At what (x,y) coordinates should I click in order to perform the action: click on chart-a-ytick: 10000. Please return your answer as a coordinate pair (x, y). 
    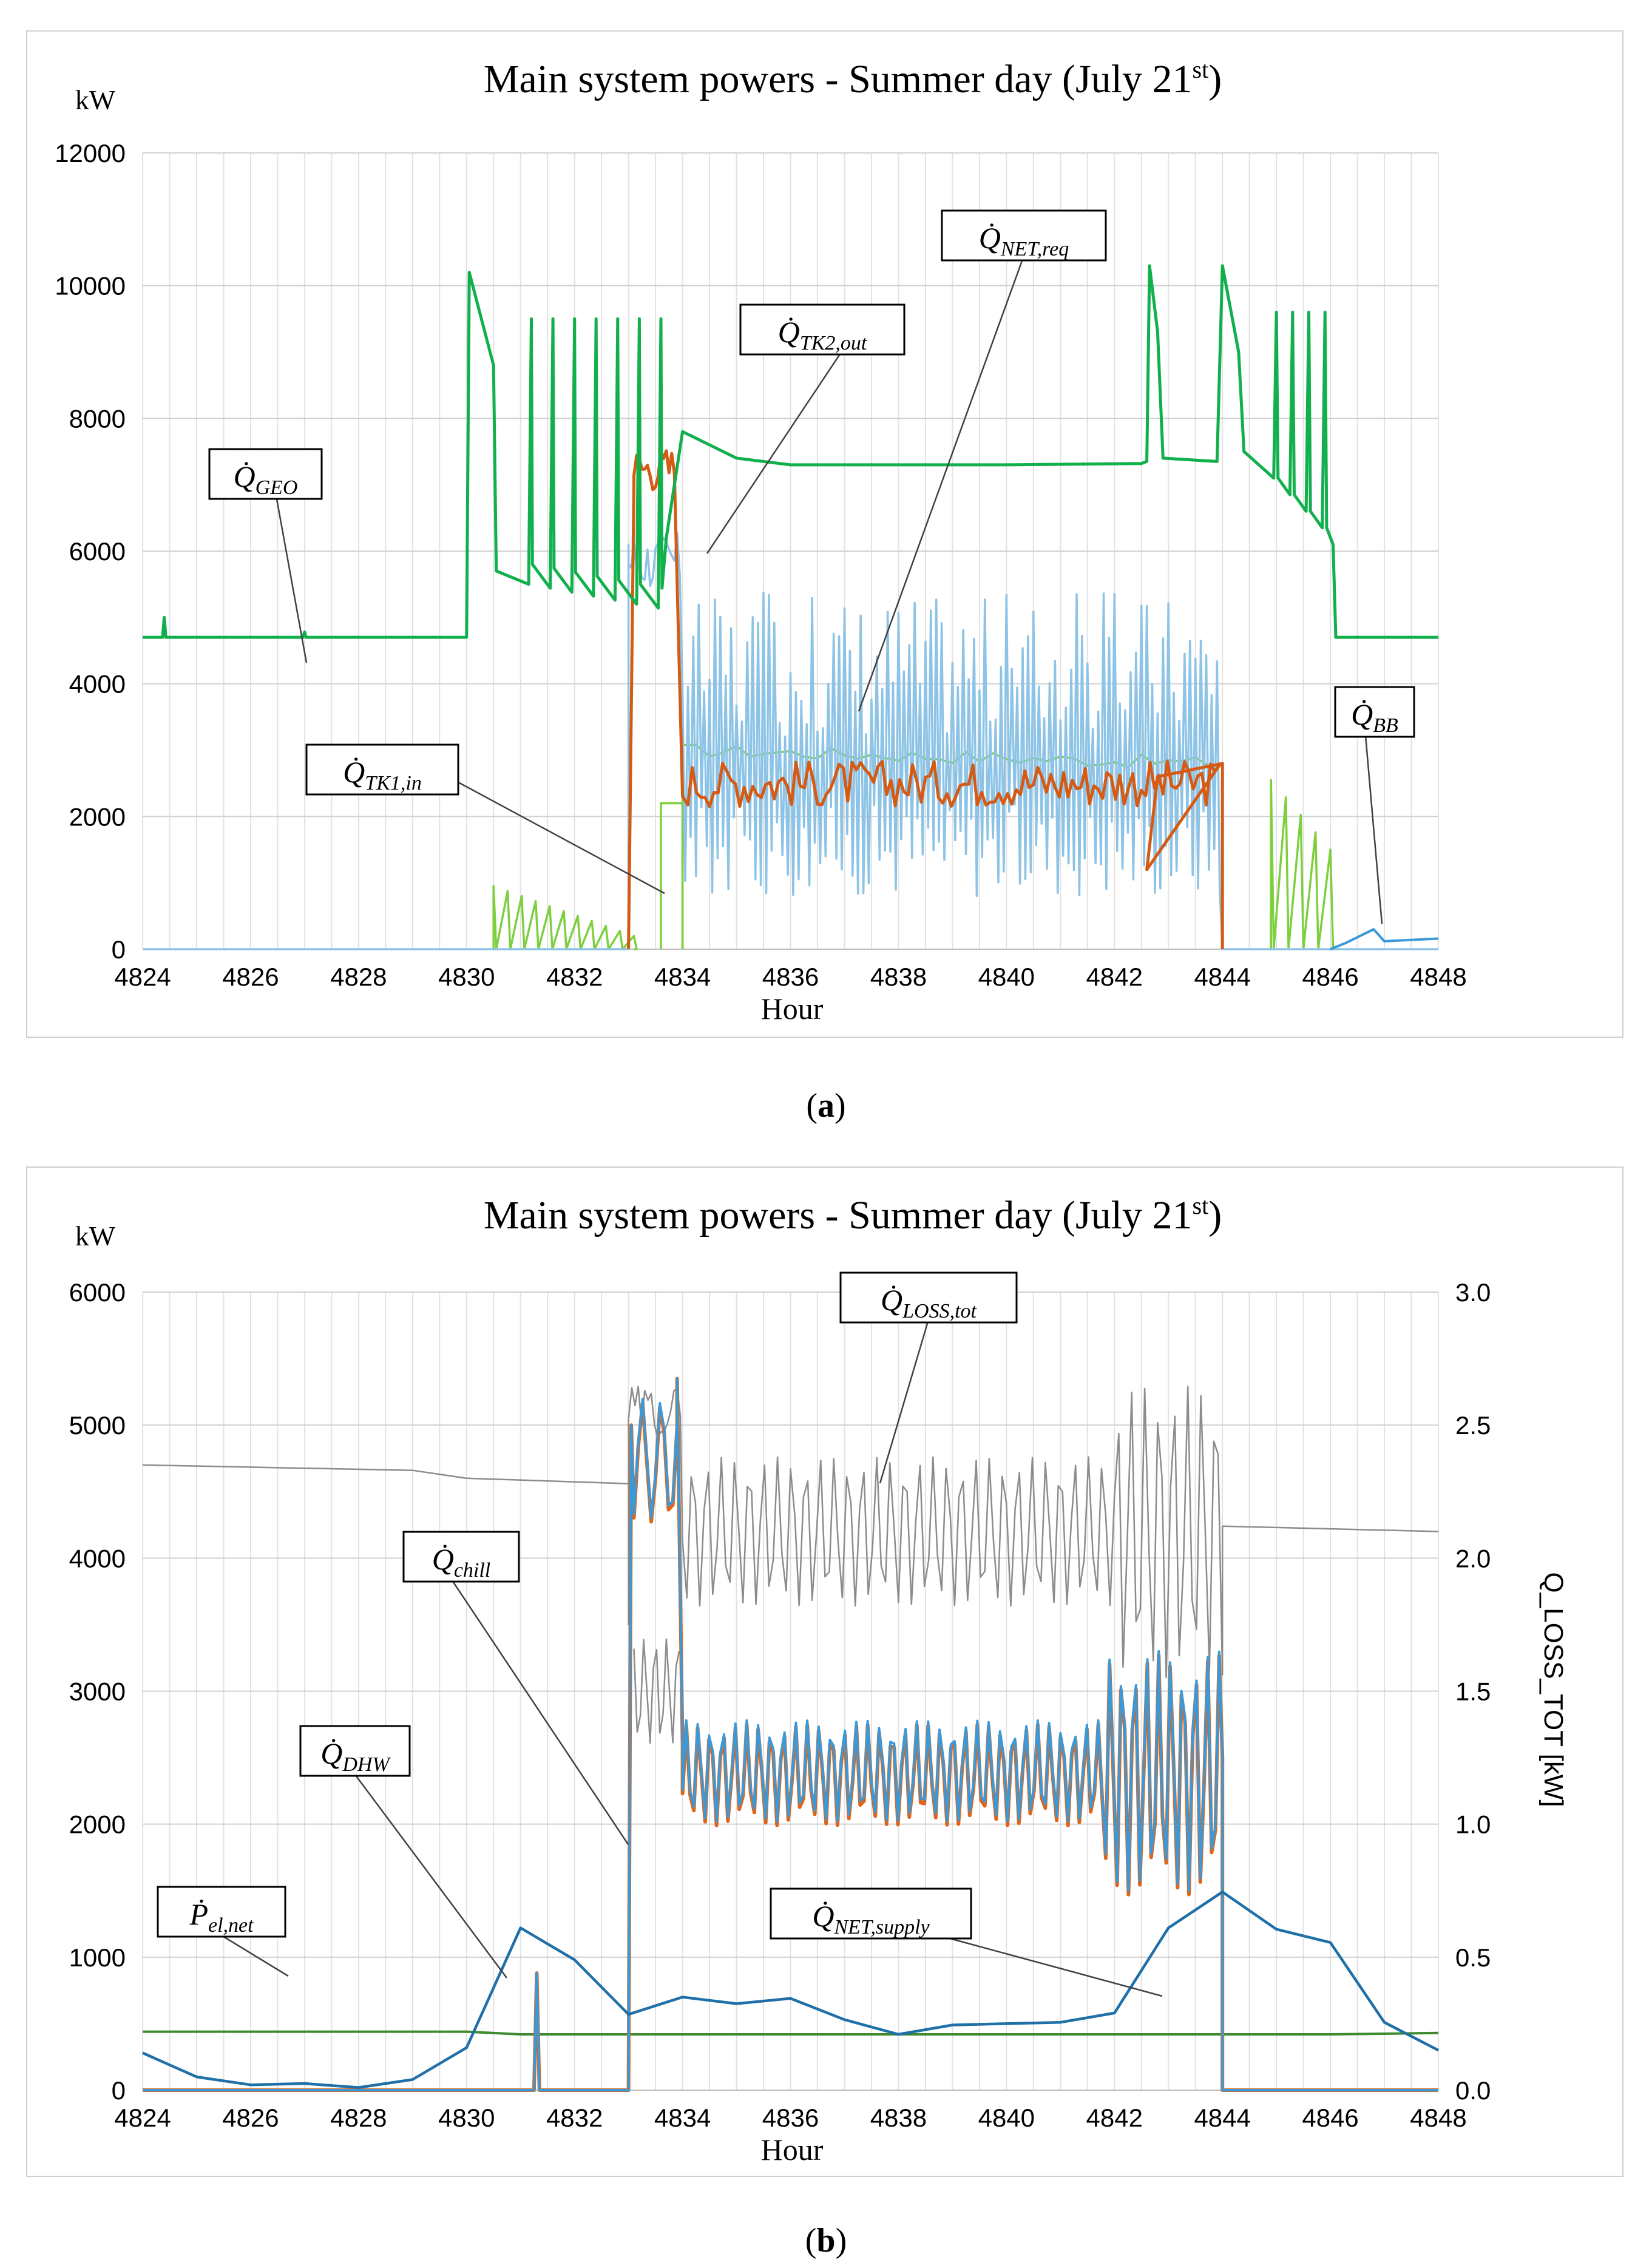
    Looking at the image, I should click on (91, 286).